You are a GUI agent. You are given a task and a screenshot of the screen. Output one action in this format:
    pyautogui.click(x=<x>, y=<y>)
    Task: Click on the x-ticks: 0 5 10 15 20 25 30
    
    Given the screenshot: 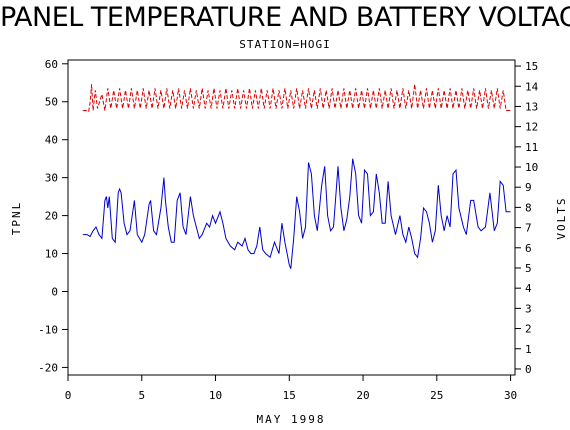 What is the action you would take?
    pyautogui.click(x=291, y=388)
    